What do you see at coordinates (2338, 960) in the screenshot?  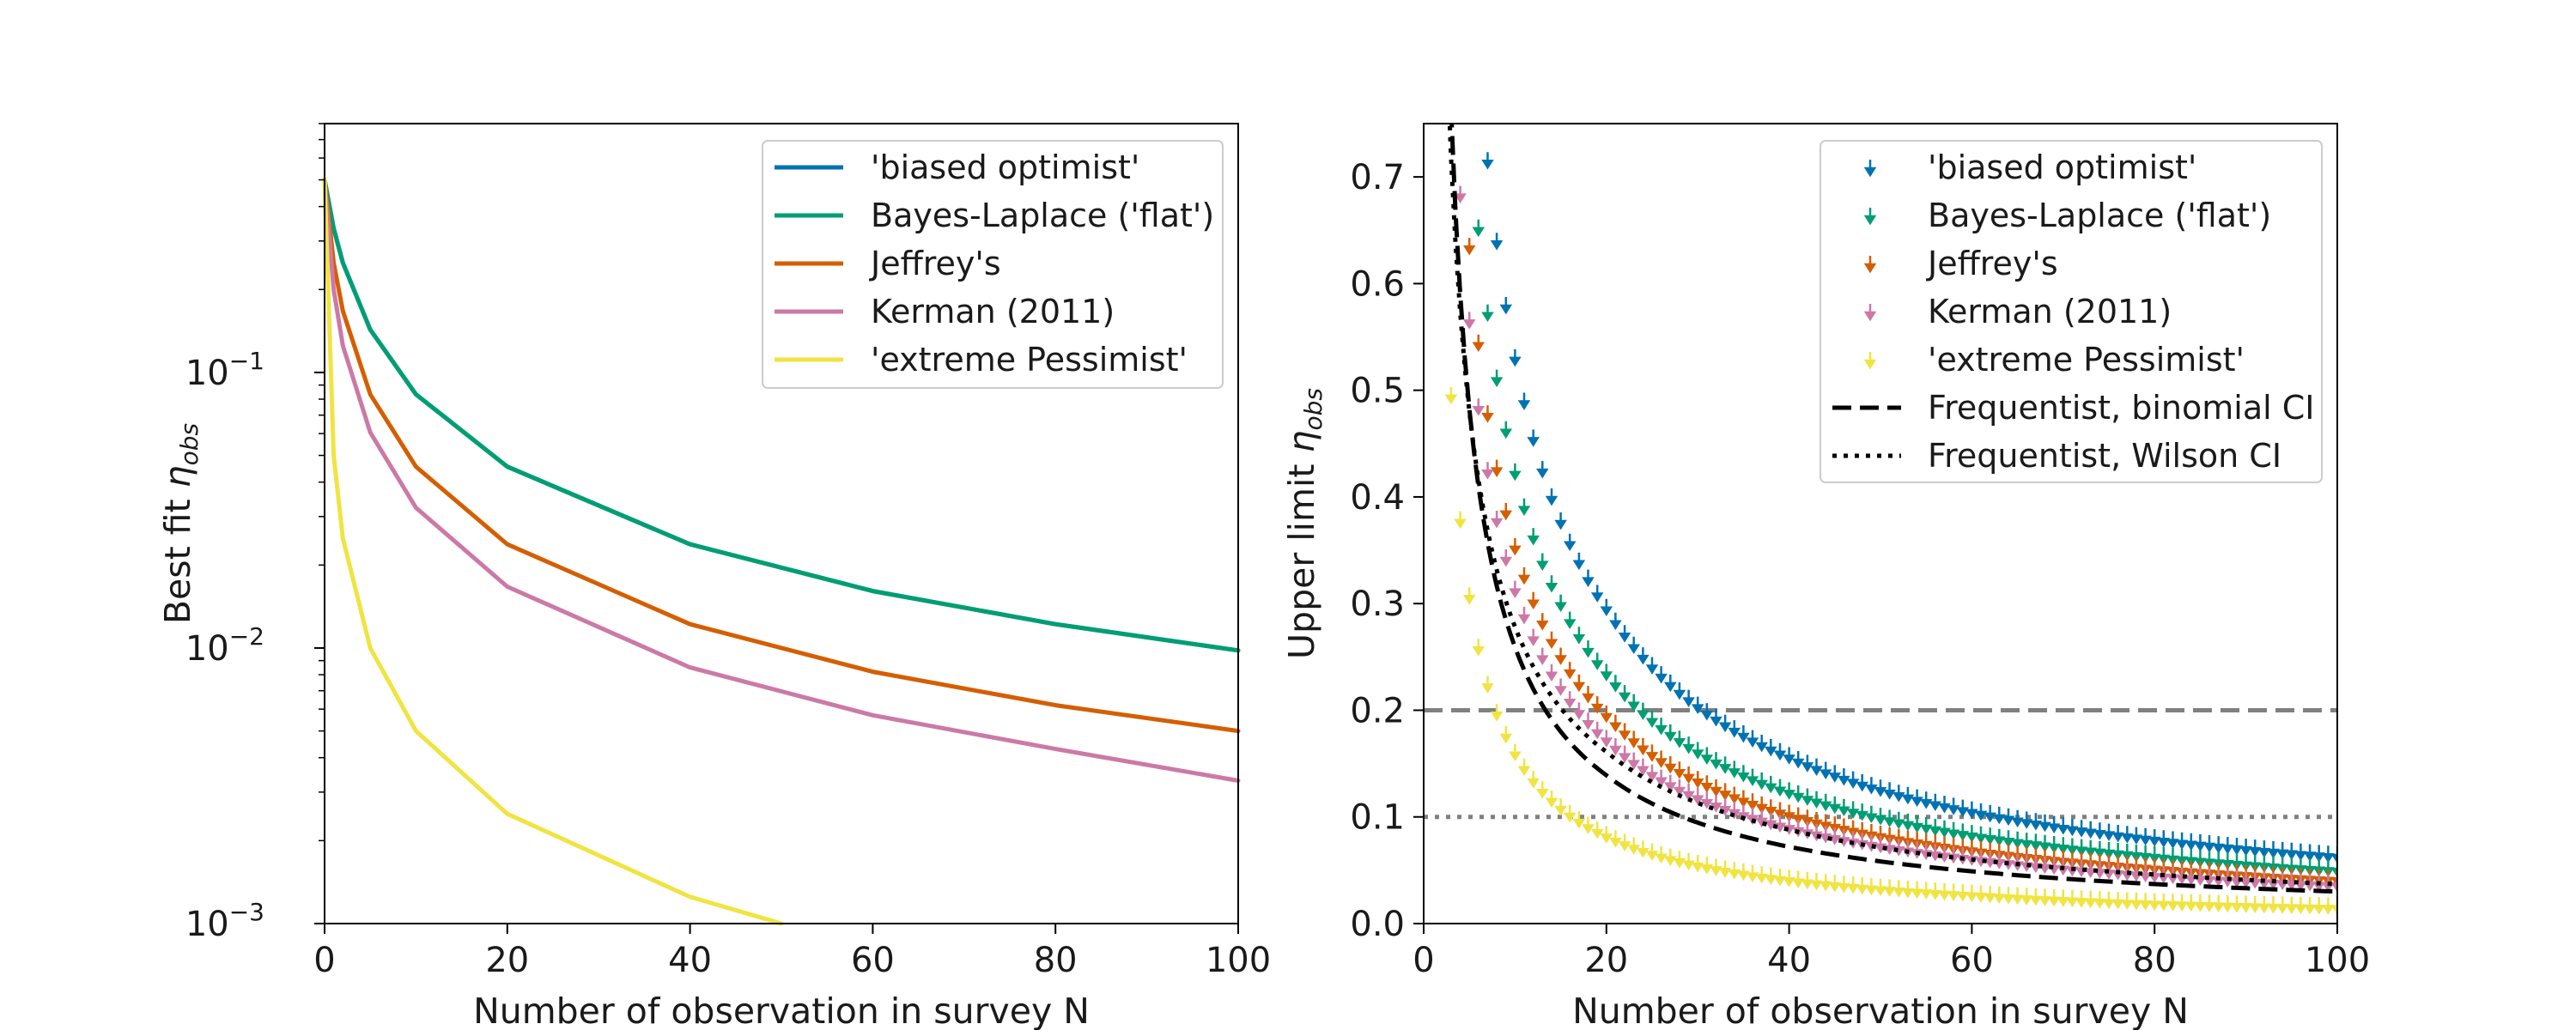 I see `right-x-tick-label: 100` at bounding box center [2338, 960].